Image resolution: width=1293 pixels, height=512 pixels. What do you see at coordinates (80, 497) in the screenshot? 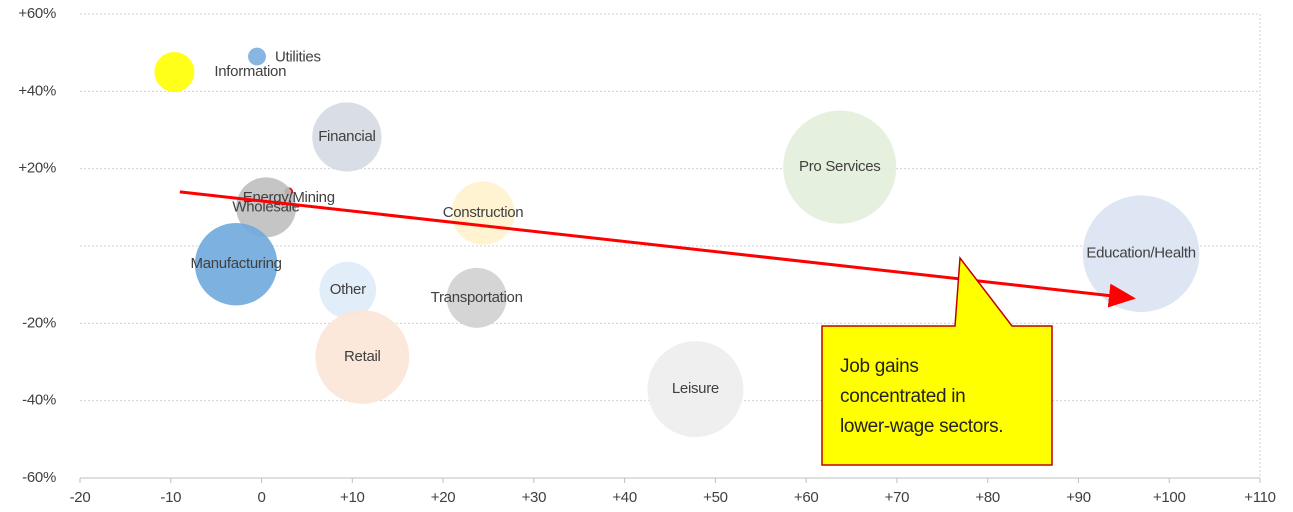
I see `x-tick-label: -20` at bounding box center [80, 497].